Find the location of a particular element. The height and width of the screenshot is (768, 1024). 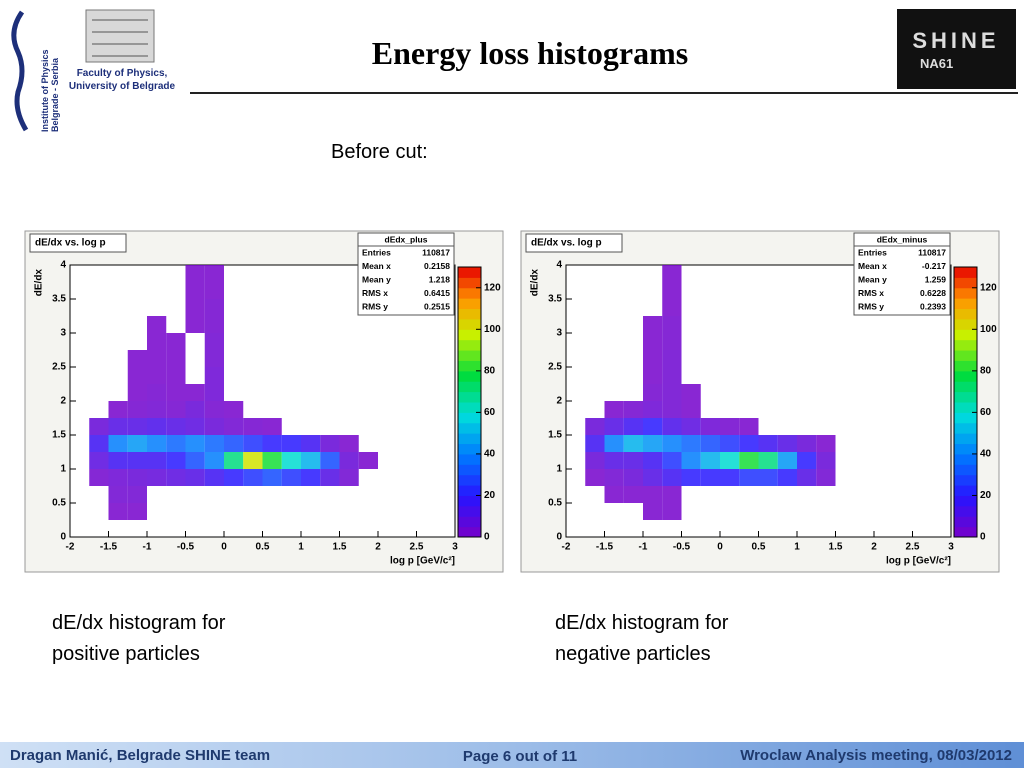

chart-title: dE/dx vs. log p is located at coordinates (566, 243).